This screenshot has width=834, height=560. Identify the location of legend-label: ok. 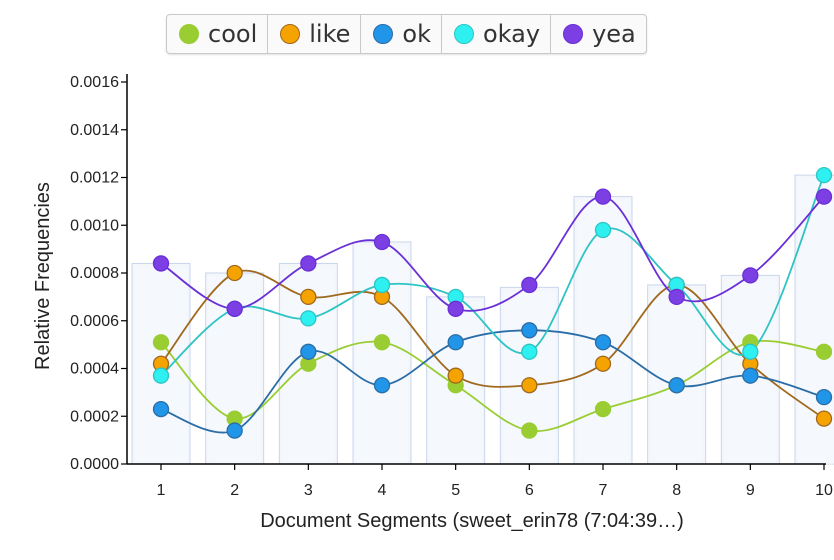
(416, 34).